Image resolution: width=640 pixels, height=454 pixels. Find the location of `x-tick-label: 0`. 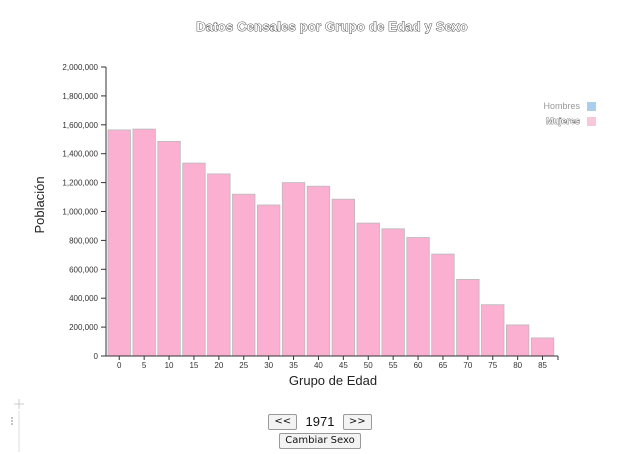

x-tick-label: 0 is located at coordinates (119, 365).